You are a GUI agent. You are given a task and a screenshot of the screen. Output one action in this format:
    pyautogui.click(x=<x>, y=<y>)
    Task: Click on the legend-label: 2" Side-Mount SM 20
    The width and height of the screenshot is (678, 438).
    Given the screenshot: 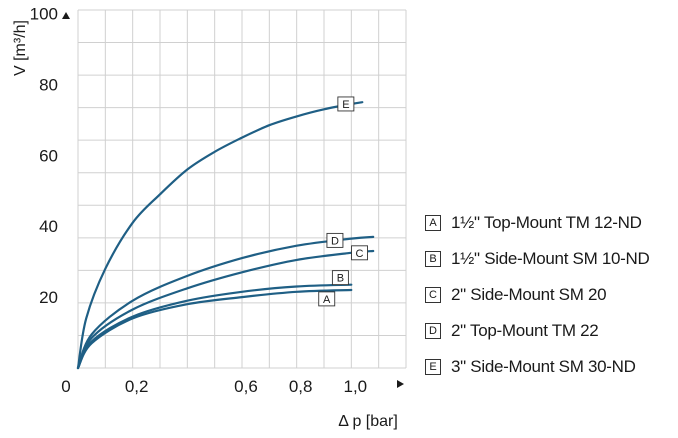 What is the action you would take?
    pyautogui.click(x=529, y=294)
    